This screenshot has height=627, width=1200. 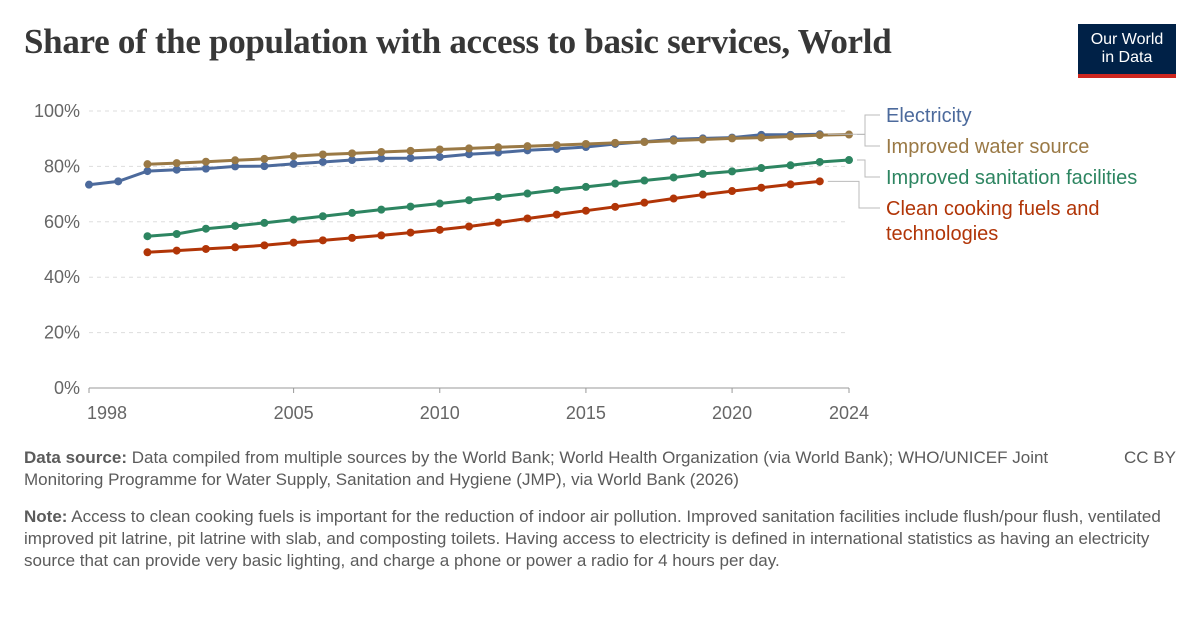 I want to click on legend-label-line: Electricity, so click(x=929, y=116).